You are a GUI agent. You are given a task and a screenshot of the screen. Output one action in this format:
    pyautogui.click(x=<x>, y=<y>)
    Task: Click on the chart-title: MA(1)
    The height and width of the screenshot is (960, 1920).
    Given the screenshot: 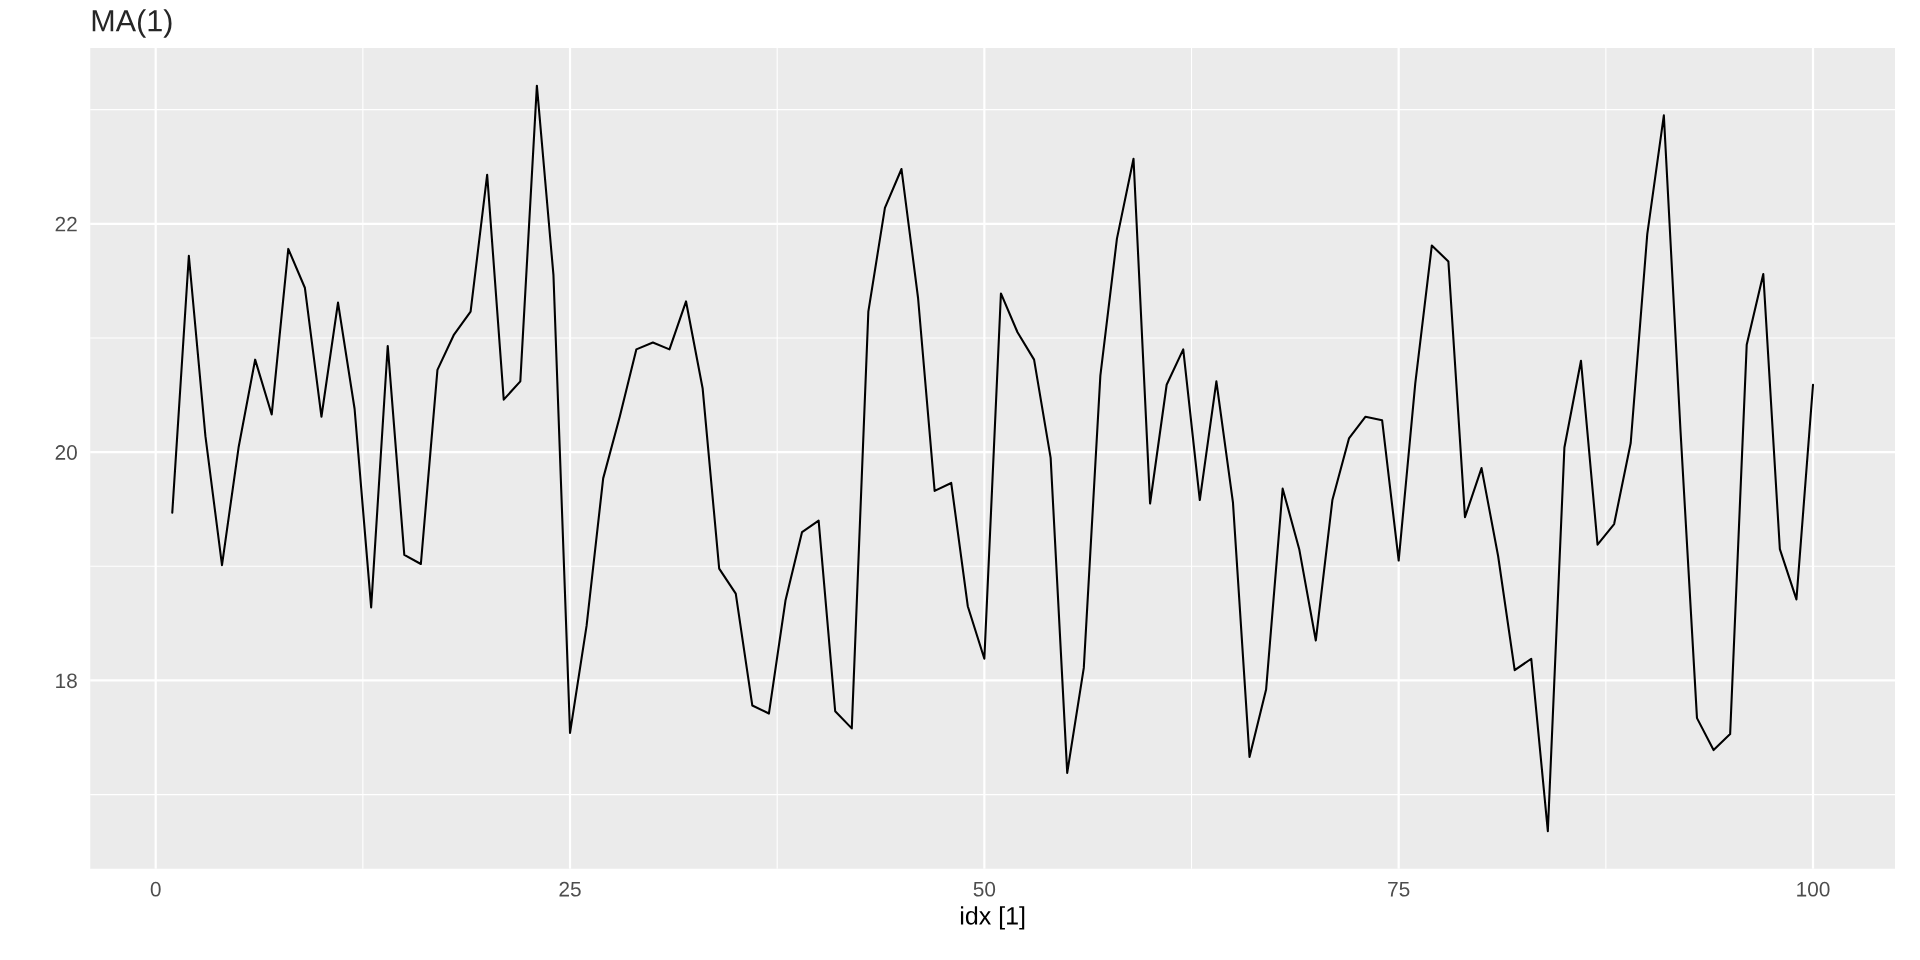 What is the action you would take?
    pyautogui.click(x=132, y=23)
    